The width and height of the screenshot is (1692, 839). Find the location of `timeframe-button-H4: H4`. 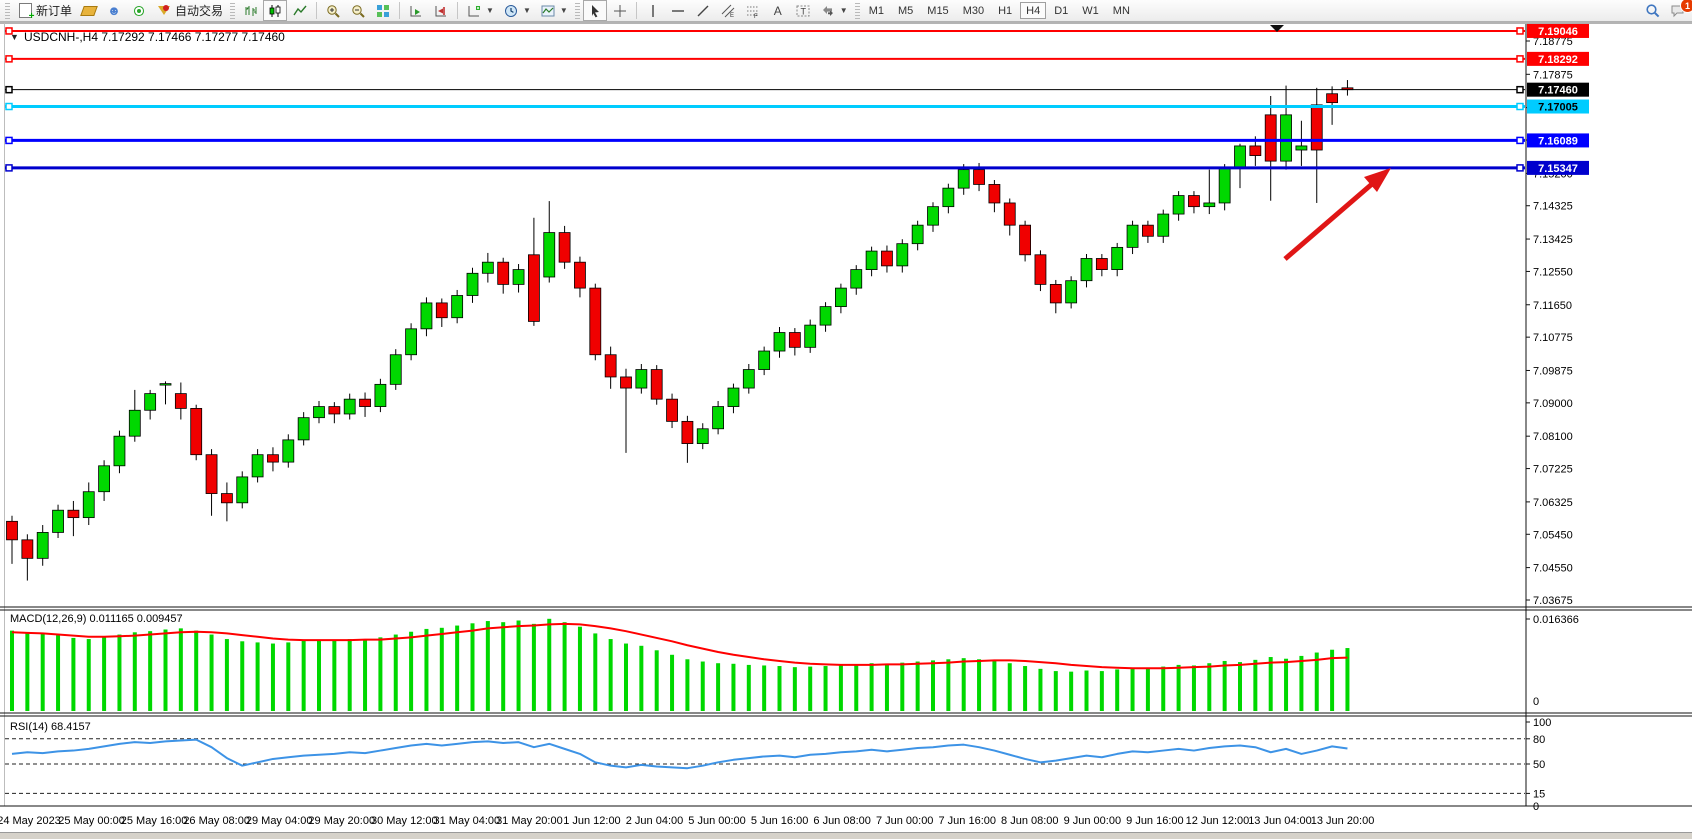

timeframe-button-H4: H4 is located at coordinates (1033, 10).